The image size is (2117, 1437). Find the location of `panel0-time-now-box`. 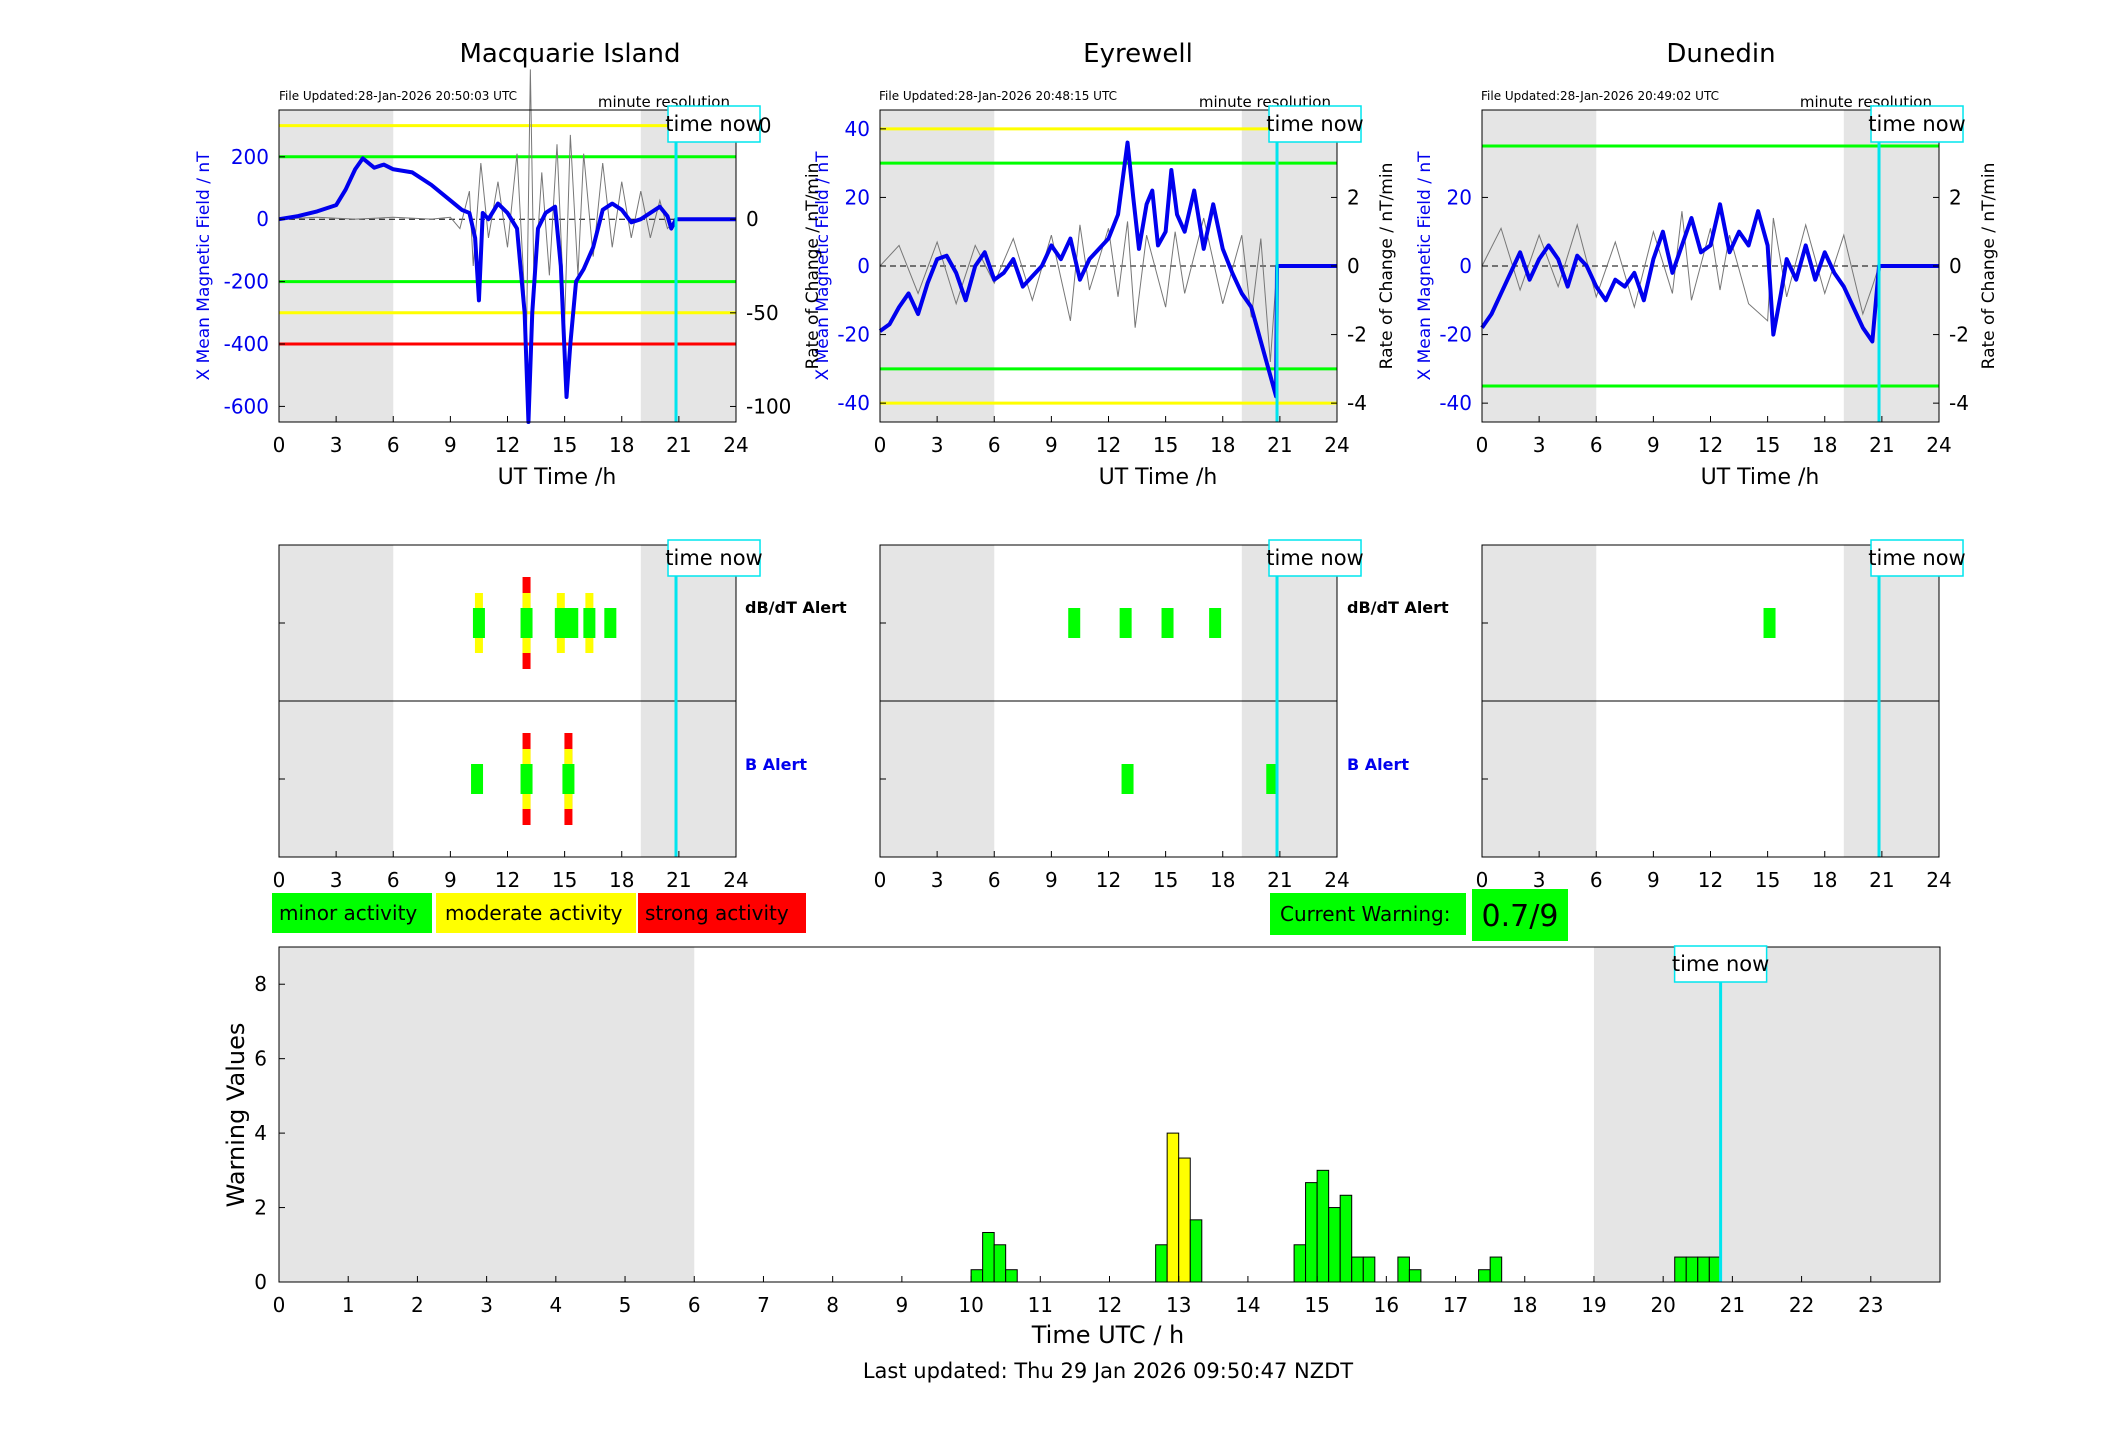

panel0-time-now-box is located at coordinates (714, 124).